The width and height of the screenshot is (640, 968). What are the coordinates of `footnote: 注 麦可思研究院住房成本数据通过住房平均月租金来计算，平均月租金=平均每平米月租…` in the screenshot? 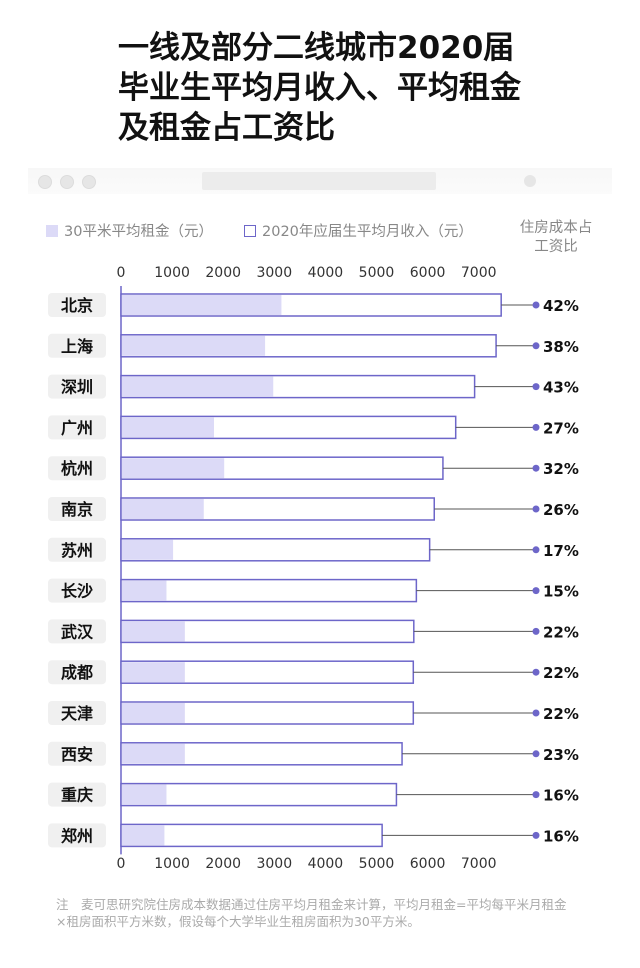 It's located at (311, 913).